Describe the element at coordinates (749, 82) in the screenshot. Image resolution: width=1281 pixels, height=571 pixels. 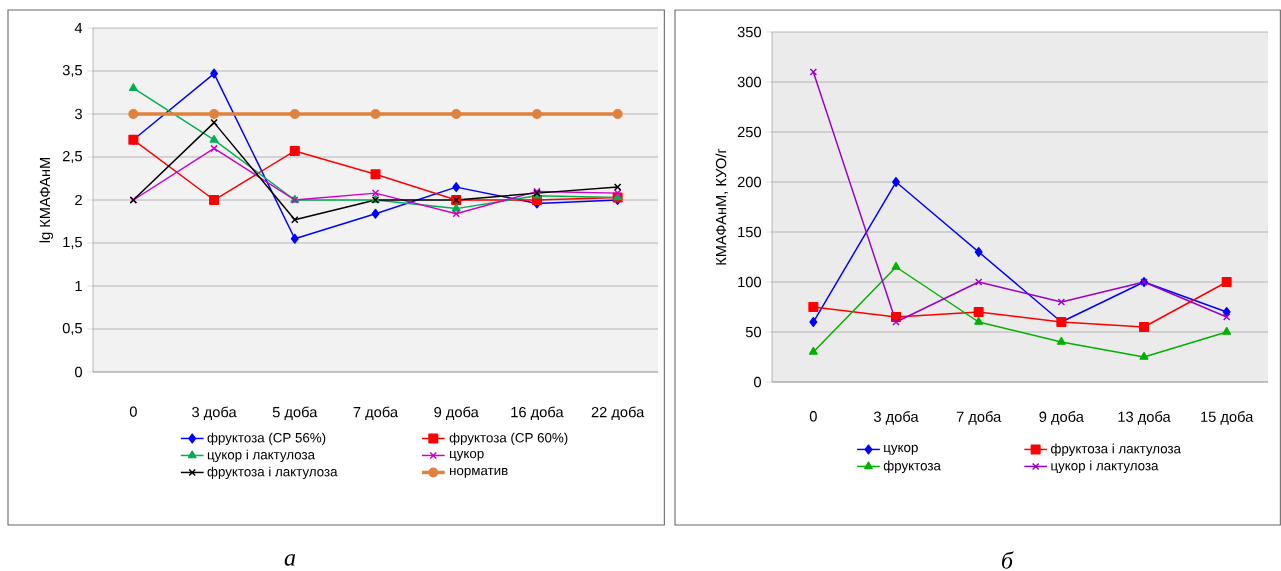
I see `y-tick-label: 300` at that location.